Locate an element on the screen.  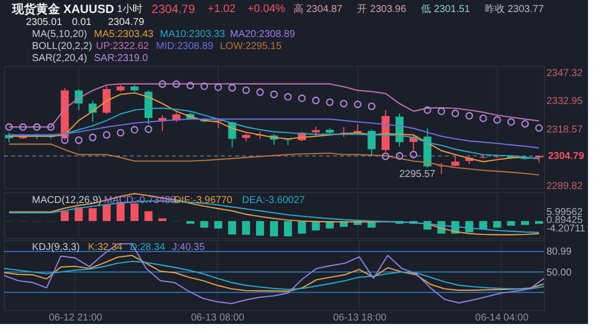
y-tick-label: 80.99 is located at coordinates (559, 252).